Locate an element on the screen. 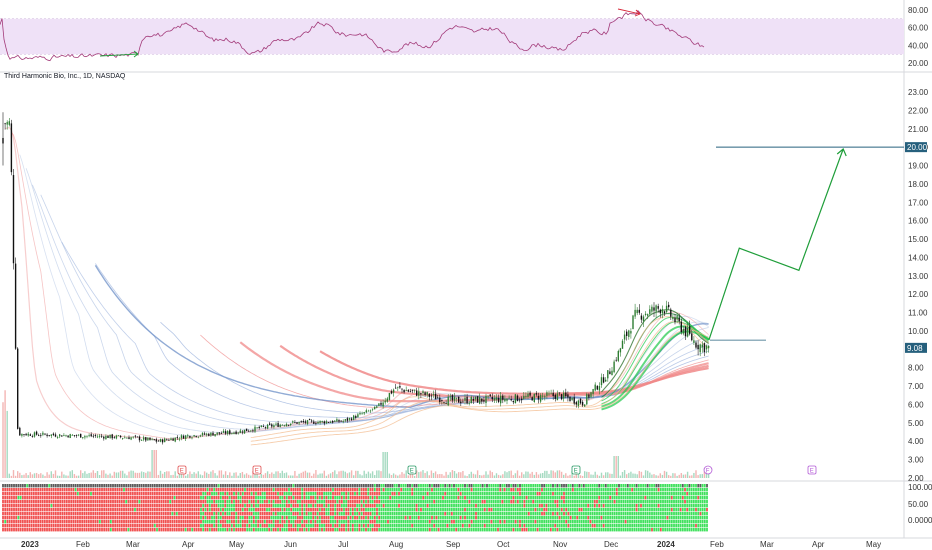  volume-bars is located at coordinates (356, 434).